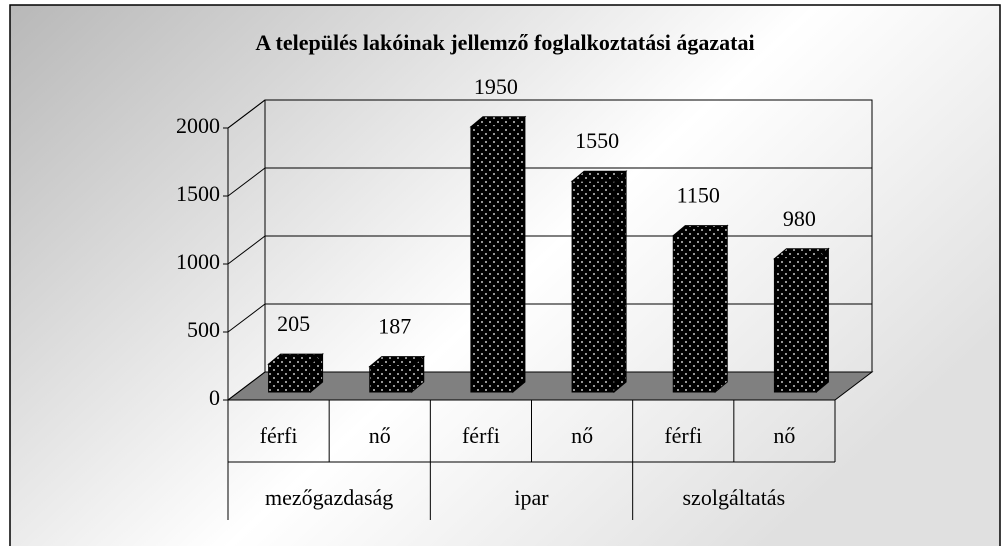 The image size is (1005, 546). Describe the element at coordinates (198, 125) in the screenshot. I see `y-tick-label: 2000` at that location.